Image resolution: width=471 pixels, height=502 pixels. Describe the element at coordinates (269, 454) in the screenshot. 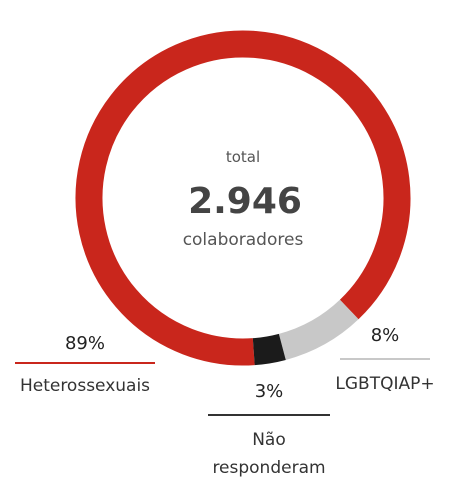

I see `legend-label: Não responderam` at that location.